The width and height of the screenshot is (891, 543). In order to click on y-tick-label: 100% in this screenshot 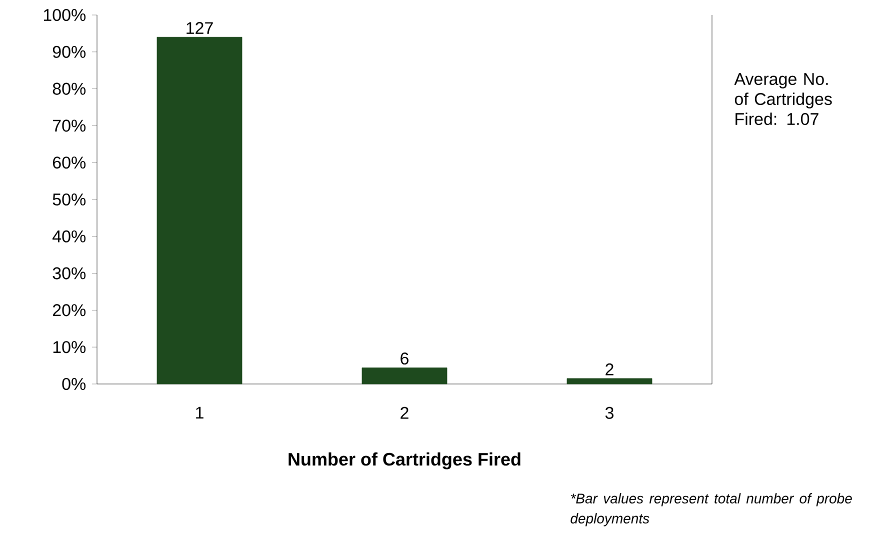, I will do `click(65, 15)`.